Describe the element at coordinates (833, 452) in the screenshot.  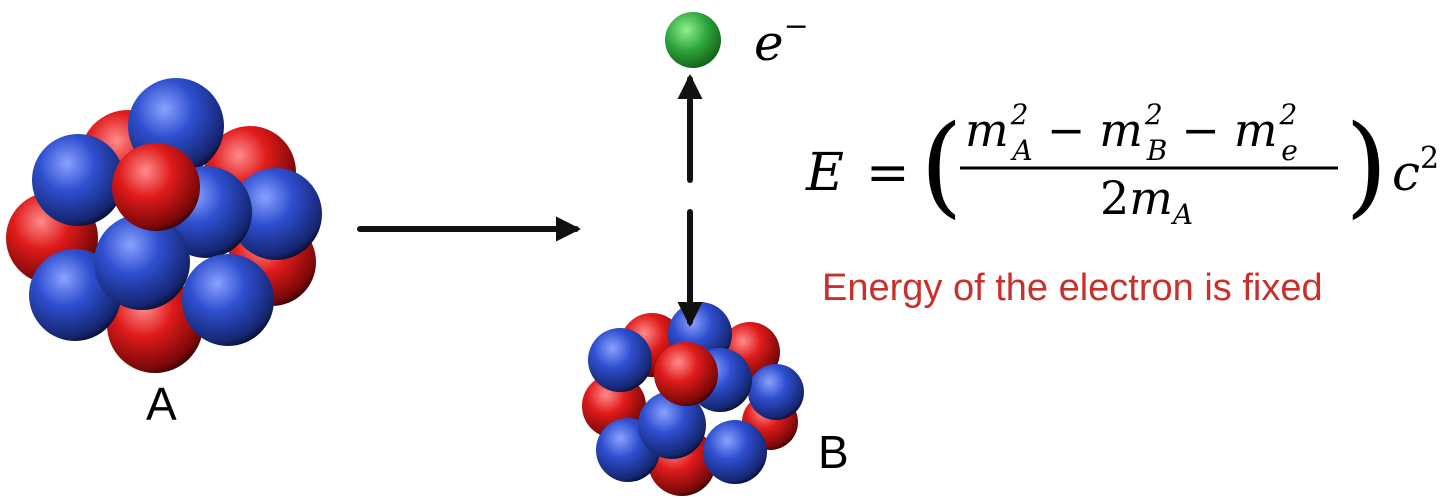
I see `label-b: B` at that location.